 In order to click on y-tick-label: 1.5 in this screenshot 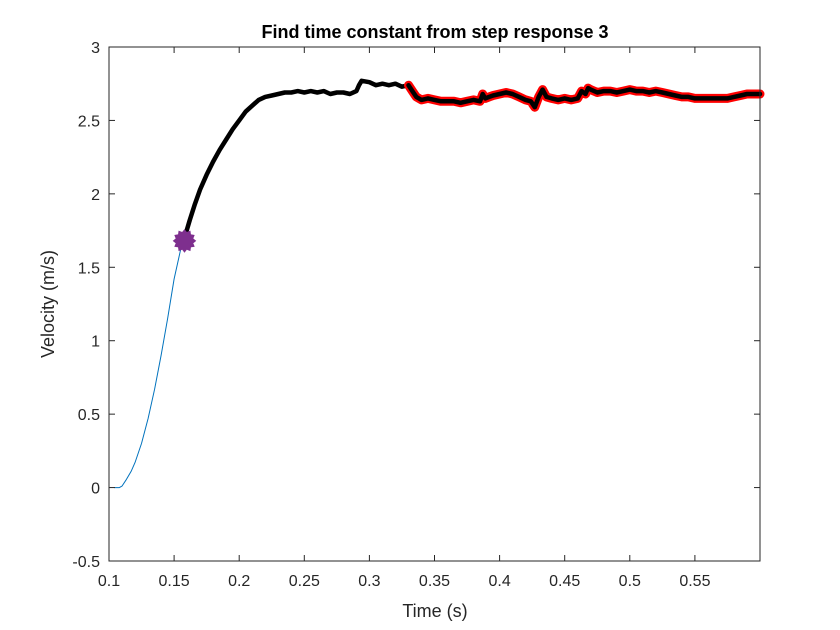, I will do `click(89, 268)`.